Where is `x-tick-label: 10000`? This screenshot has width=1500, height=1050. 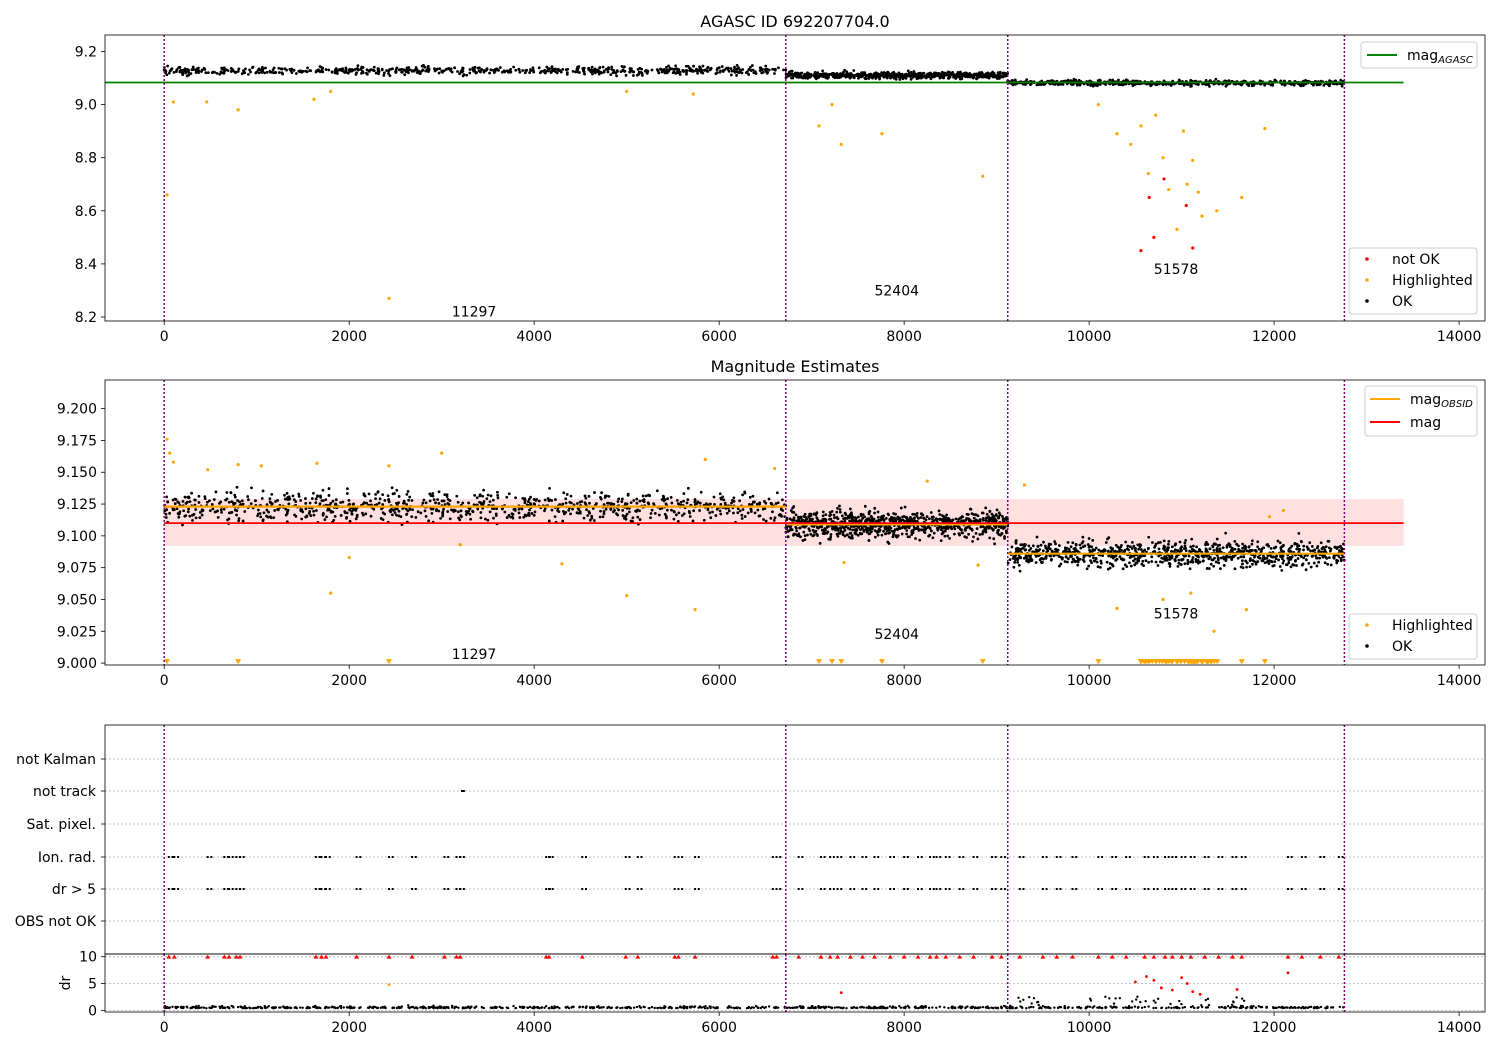
x-tick-label: 10000 is located at coordinates (1089, 681).